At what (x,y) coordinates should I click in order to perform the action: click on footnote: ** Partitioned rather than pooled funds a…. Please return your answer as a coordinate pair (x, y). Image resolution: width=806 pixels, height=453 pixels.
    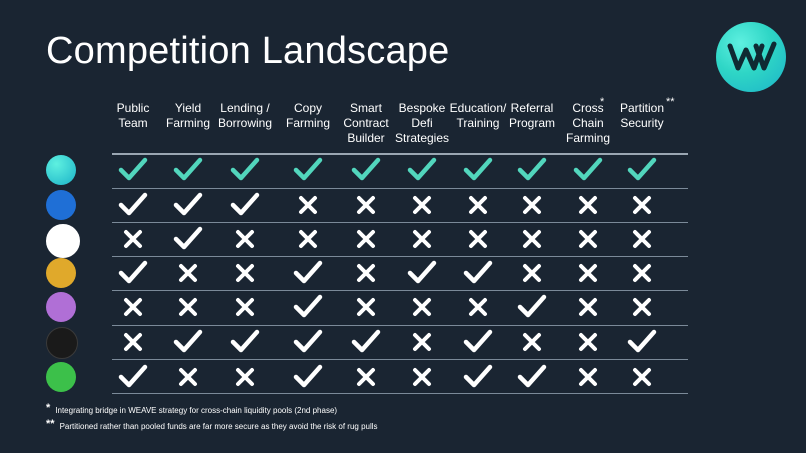
    Looking at the image, I should click on (212, 425).